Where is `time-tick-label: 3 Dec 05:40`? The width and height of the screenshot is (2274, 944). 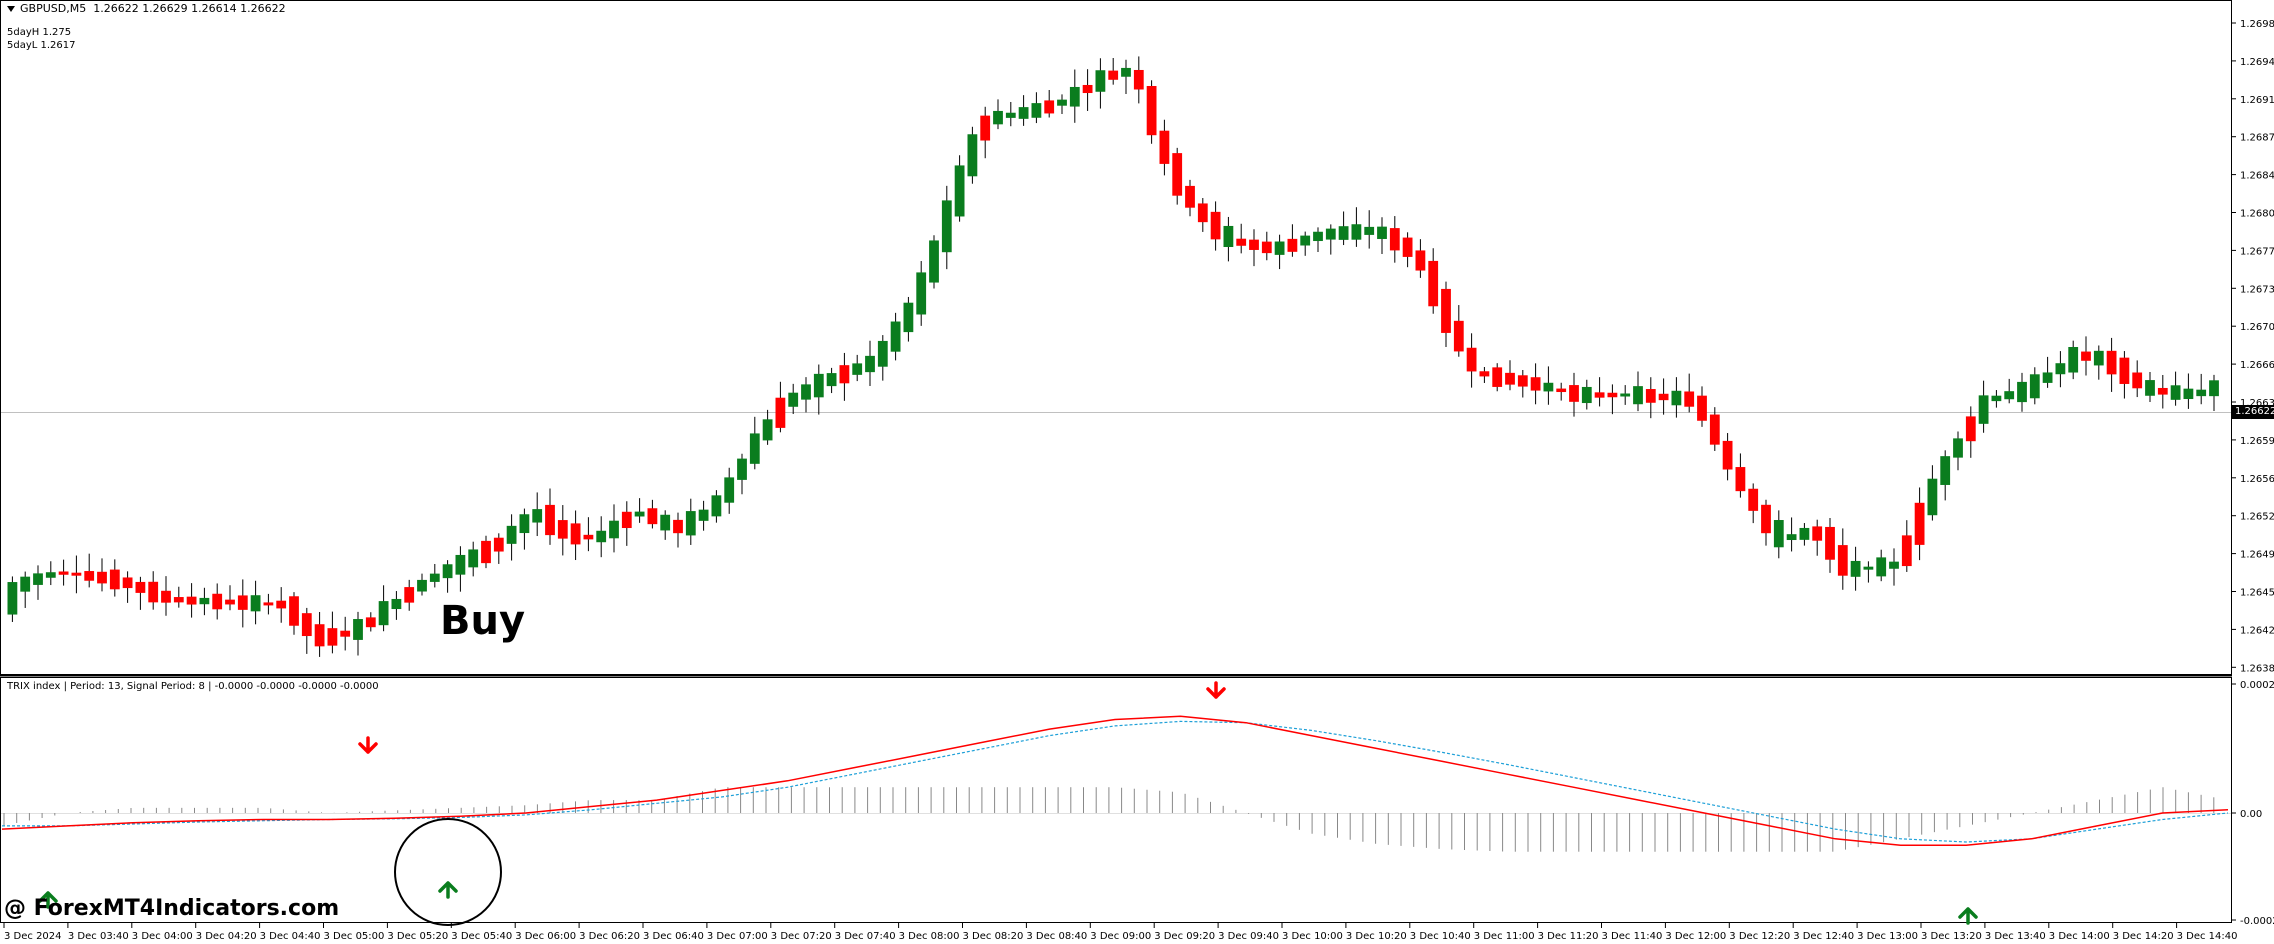 time-tick-label: 3 Dec 05:40 is located at coordinates (481, 936).